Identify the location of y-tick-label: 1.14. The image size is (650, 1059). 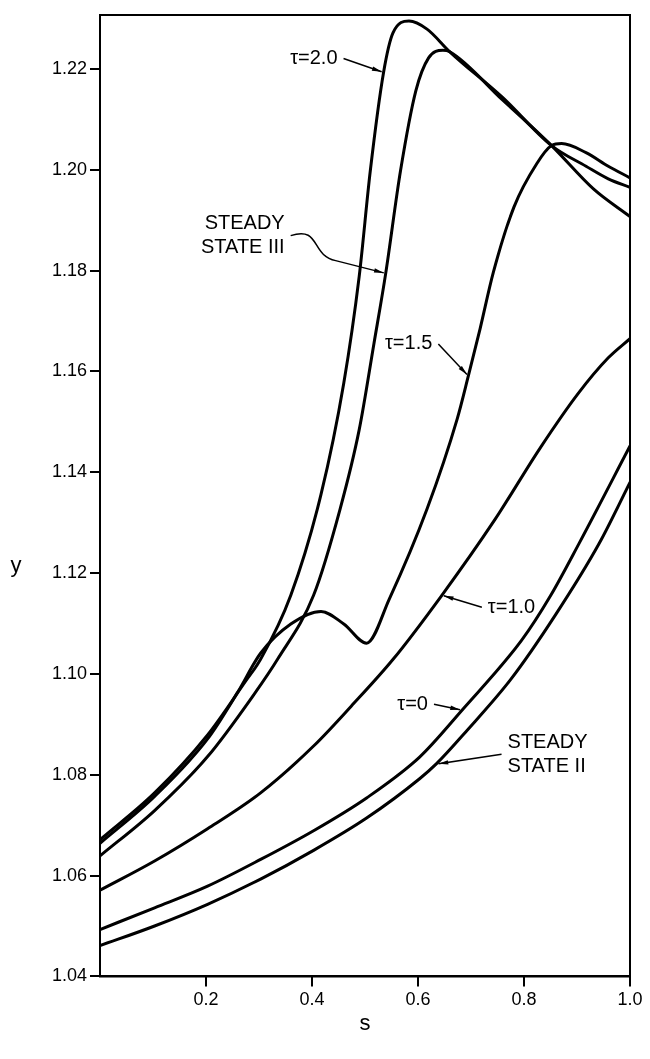
(69, 471).